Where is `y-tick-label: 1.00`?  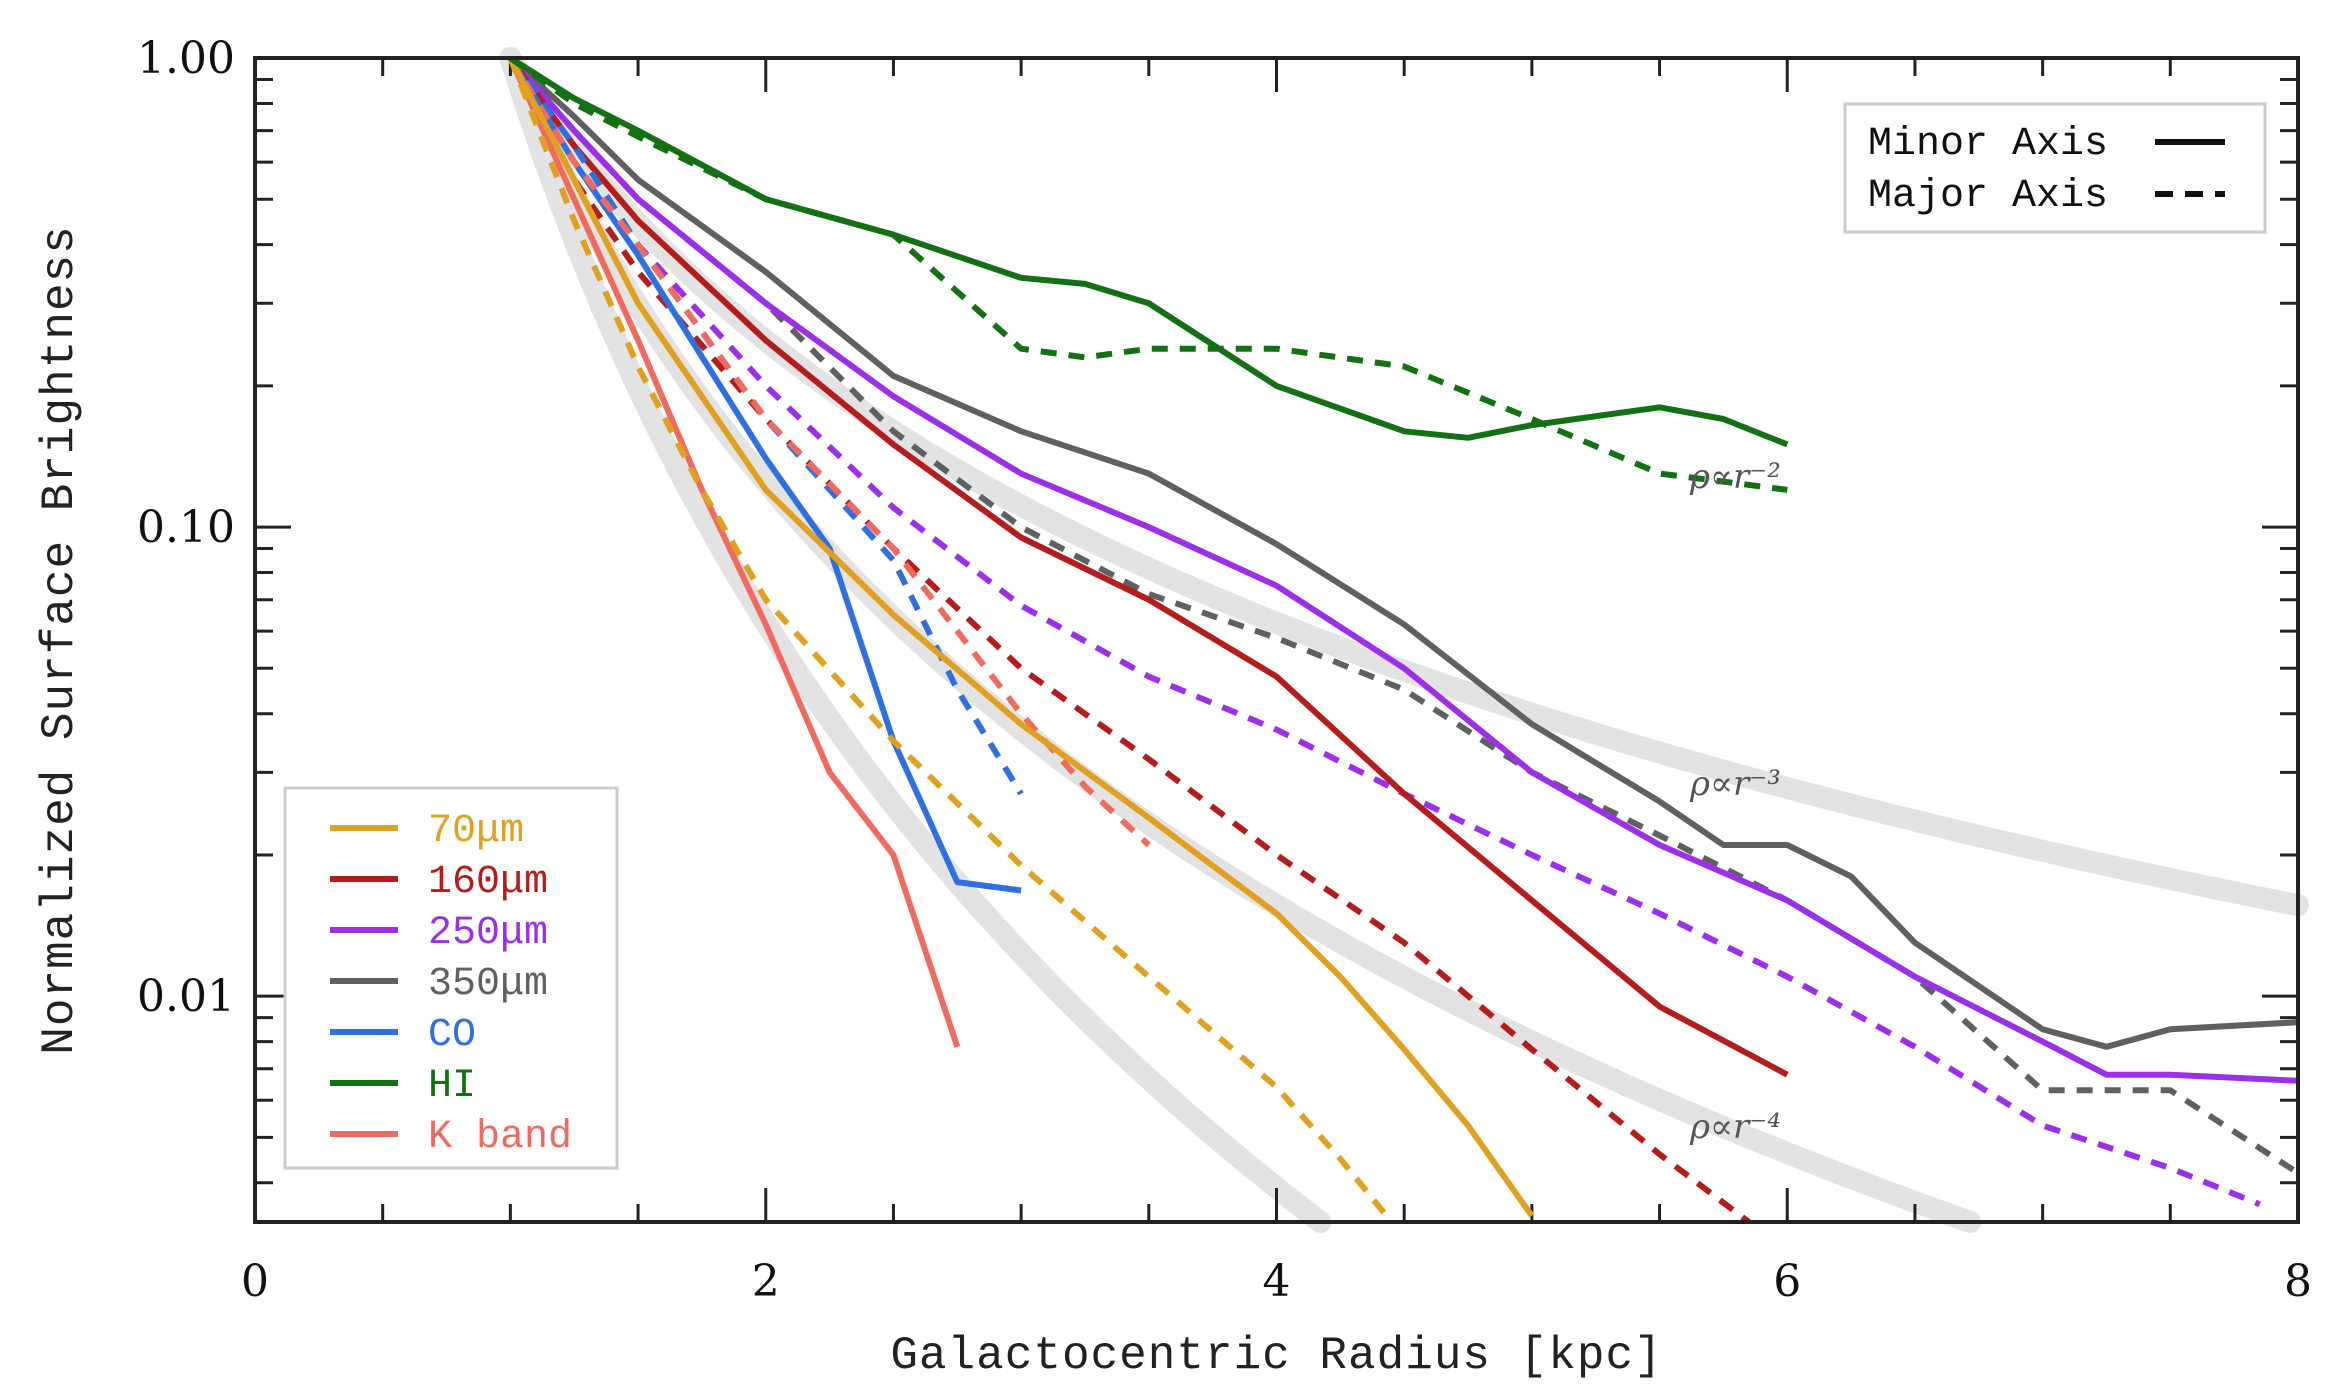 y-tick-label: 1.00 is located at coordinates (186, 58).